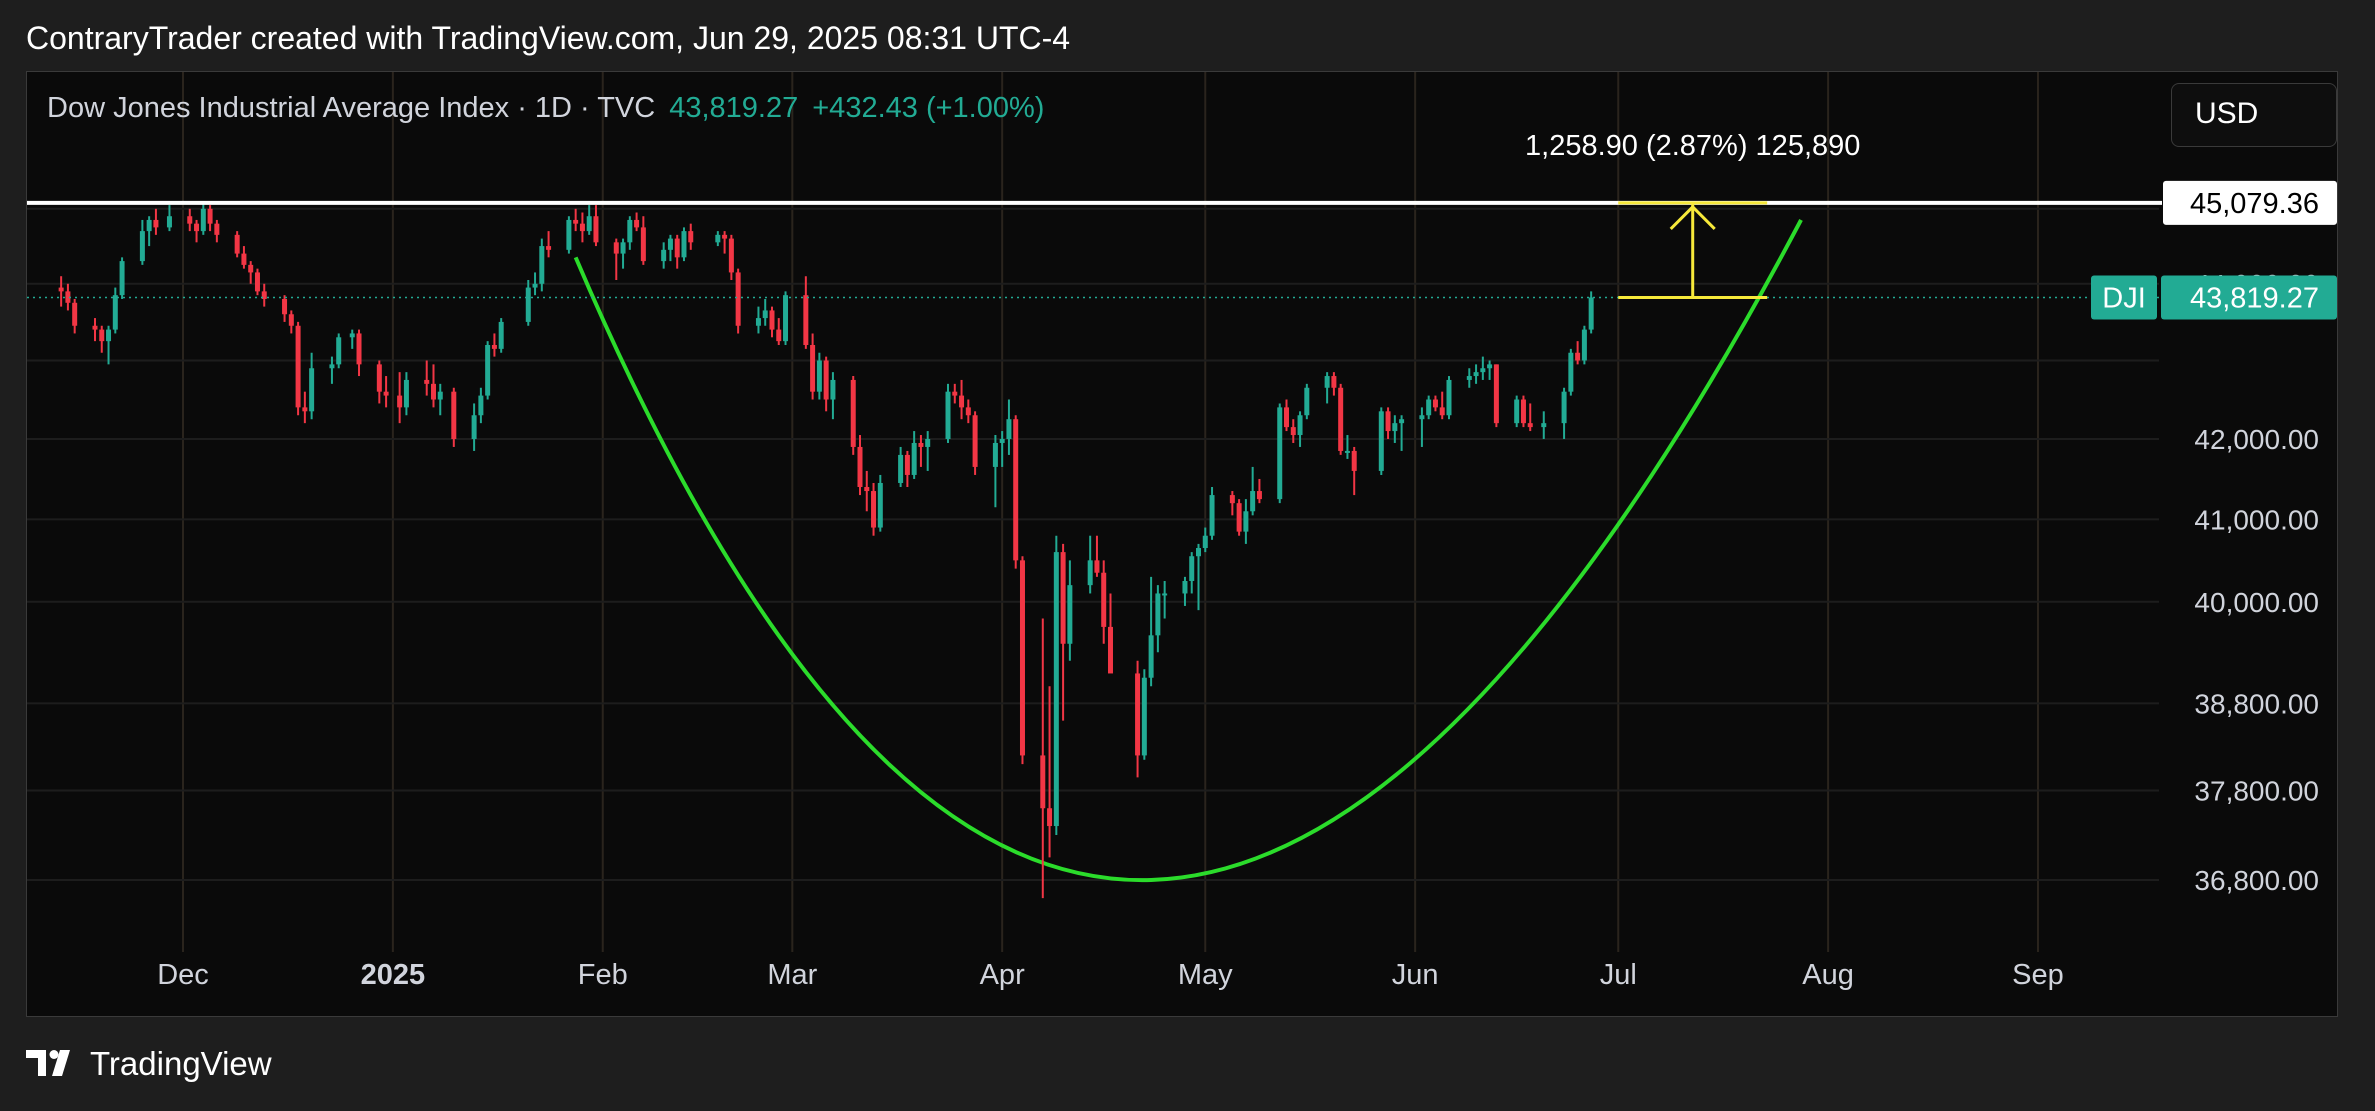 Image resolution: width=2375 pixels, height=1111 pixels. Describe the element at coordinates (2250, 202) in the screenshot. I see `resistance-price-box` at that location.